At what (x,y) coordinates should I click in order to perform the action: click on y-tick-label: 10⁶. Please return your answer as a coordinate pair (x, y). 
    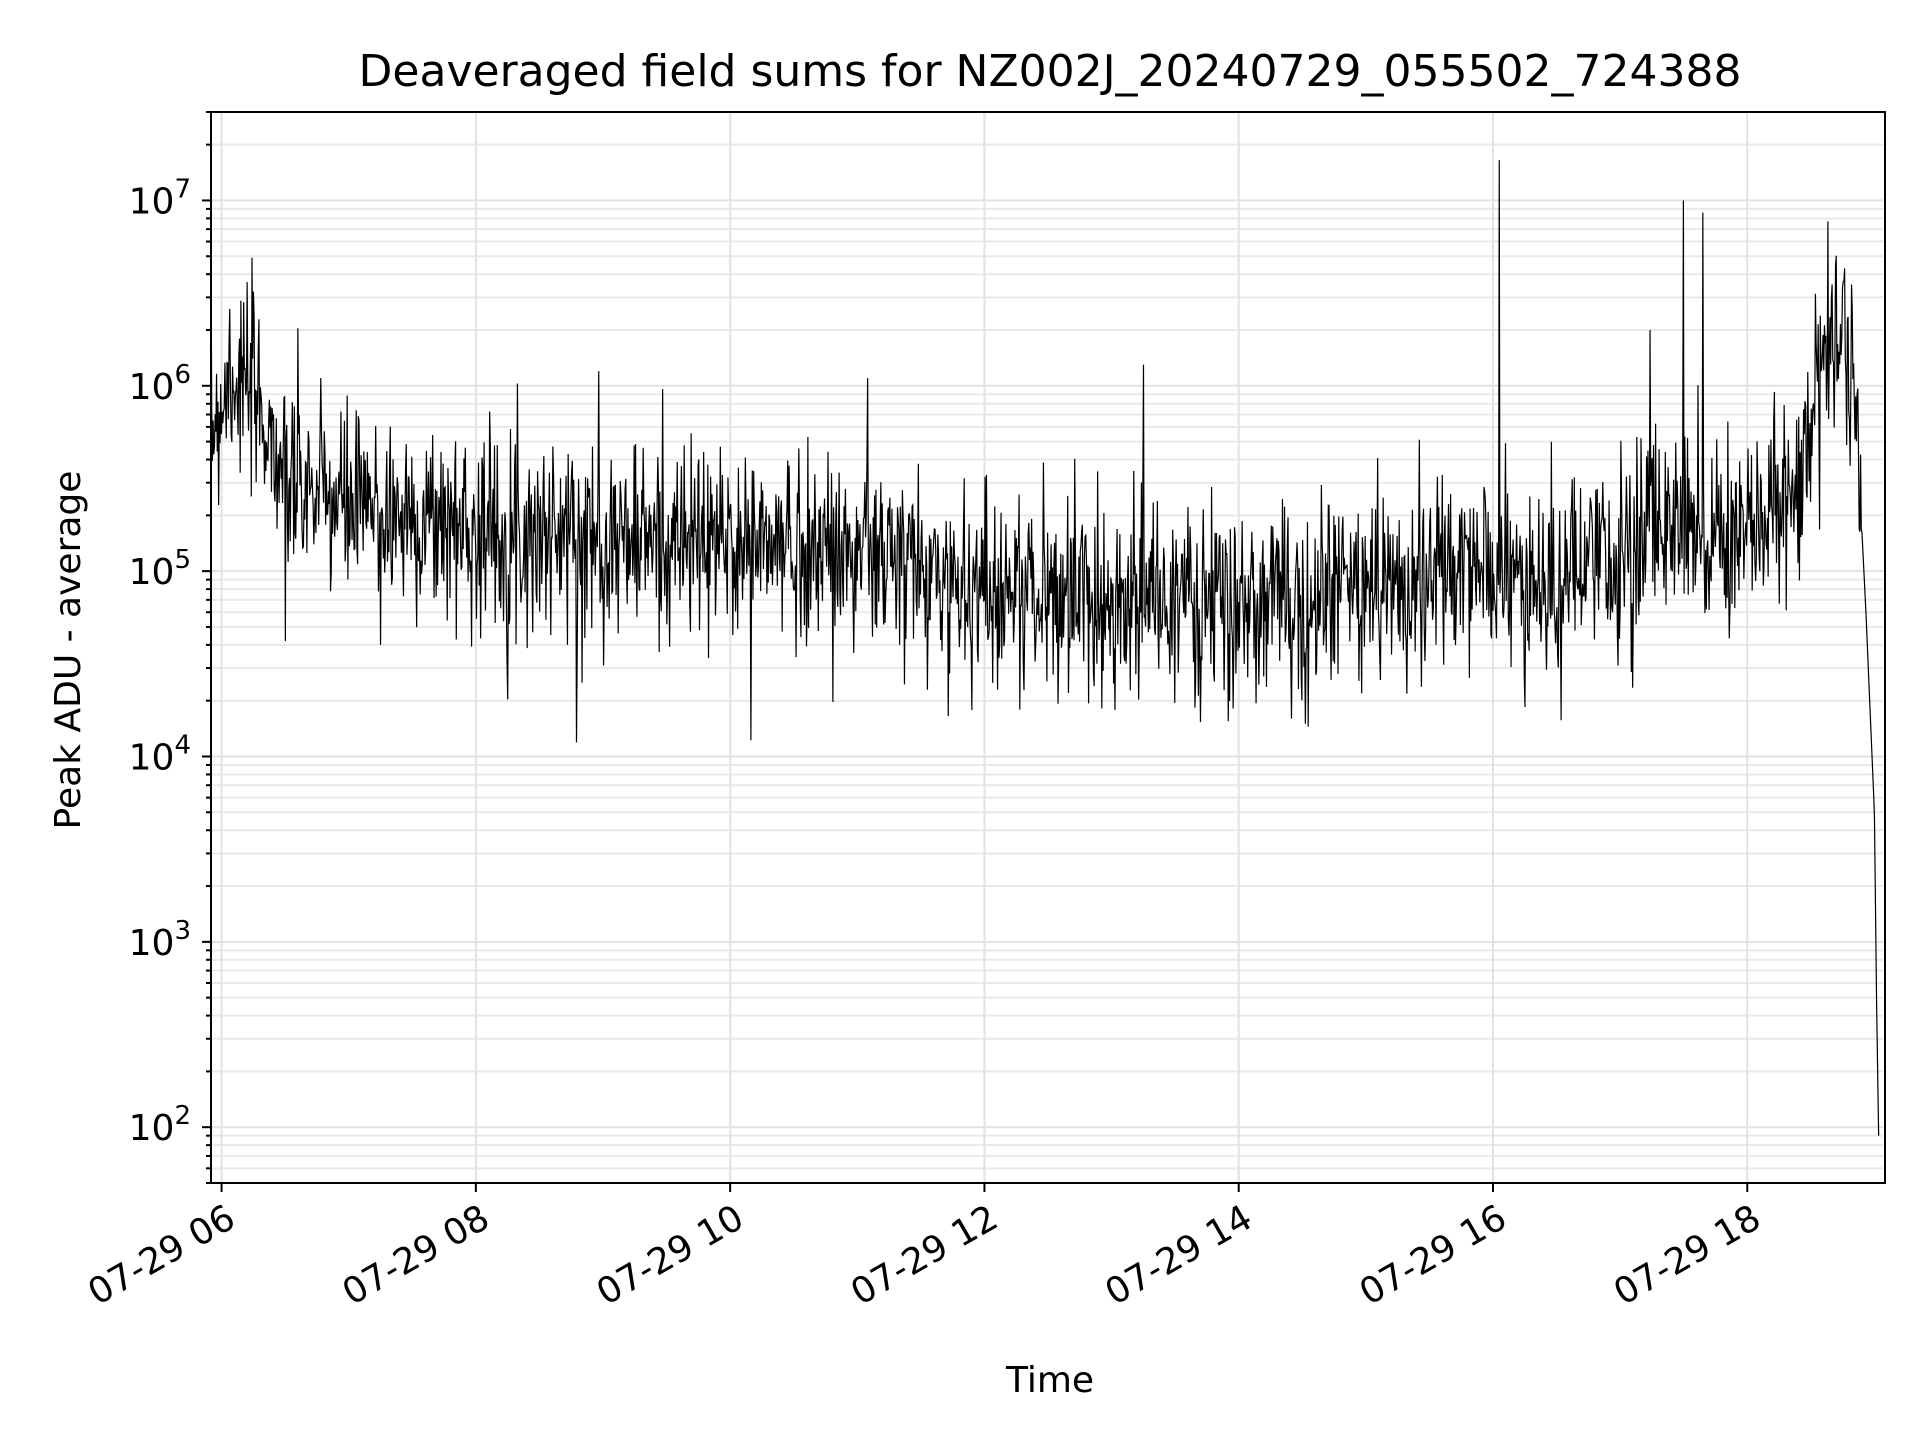
    Looking at the image, I should click on (160, 384).